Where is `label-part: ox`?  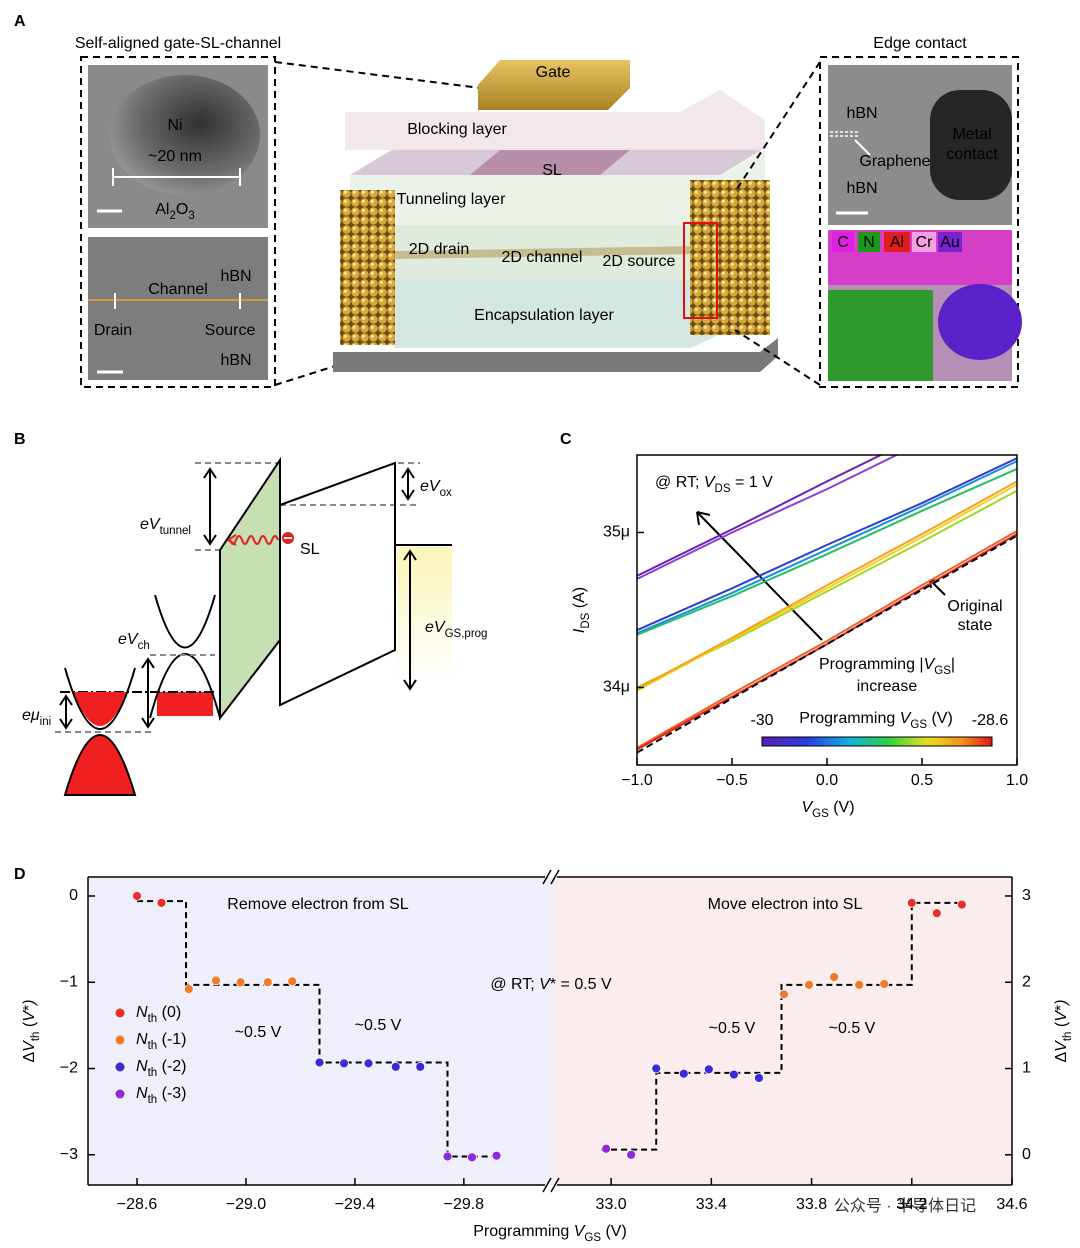
label-part: ox is located at coordinates (446, 493).